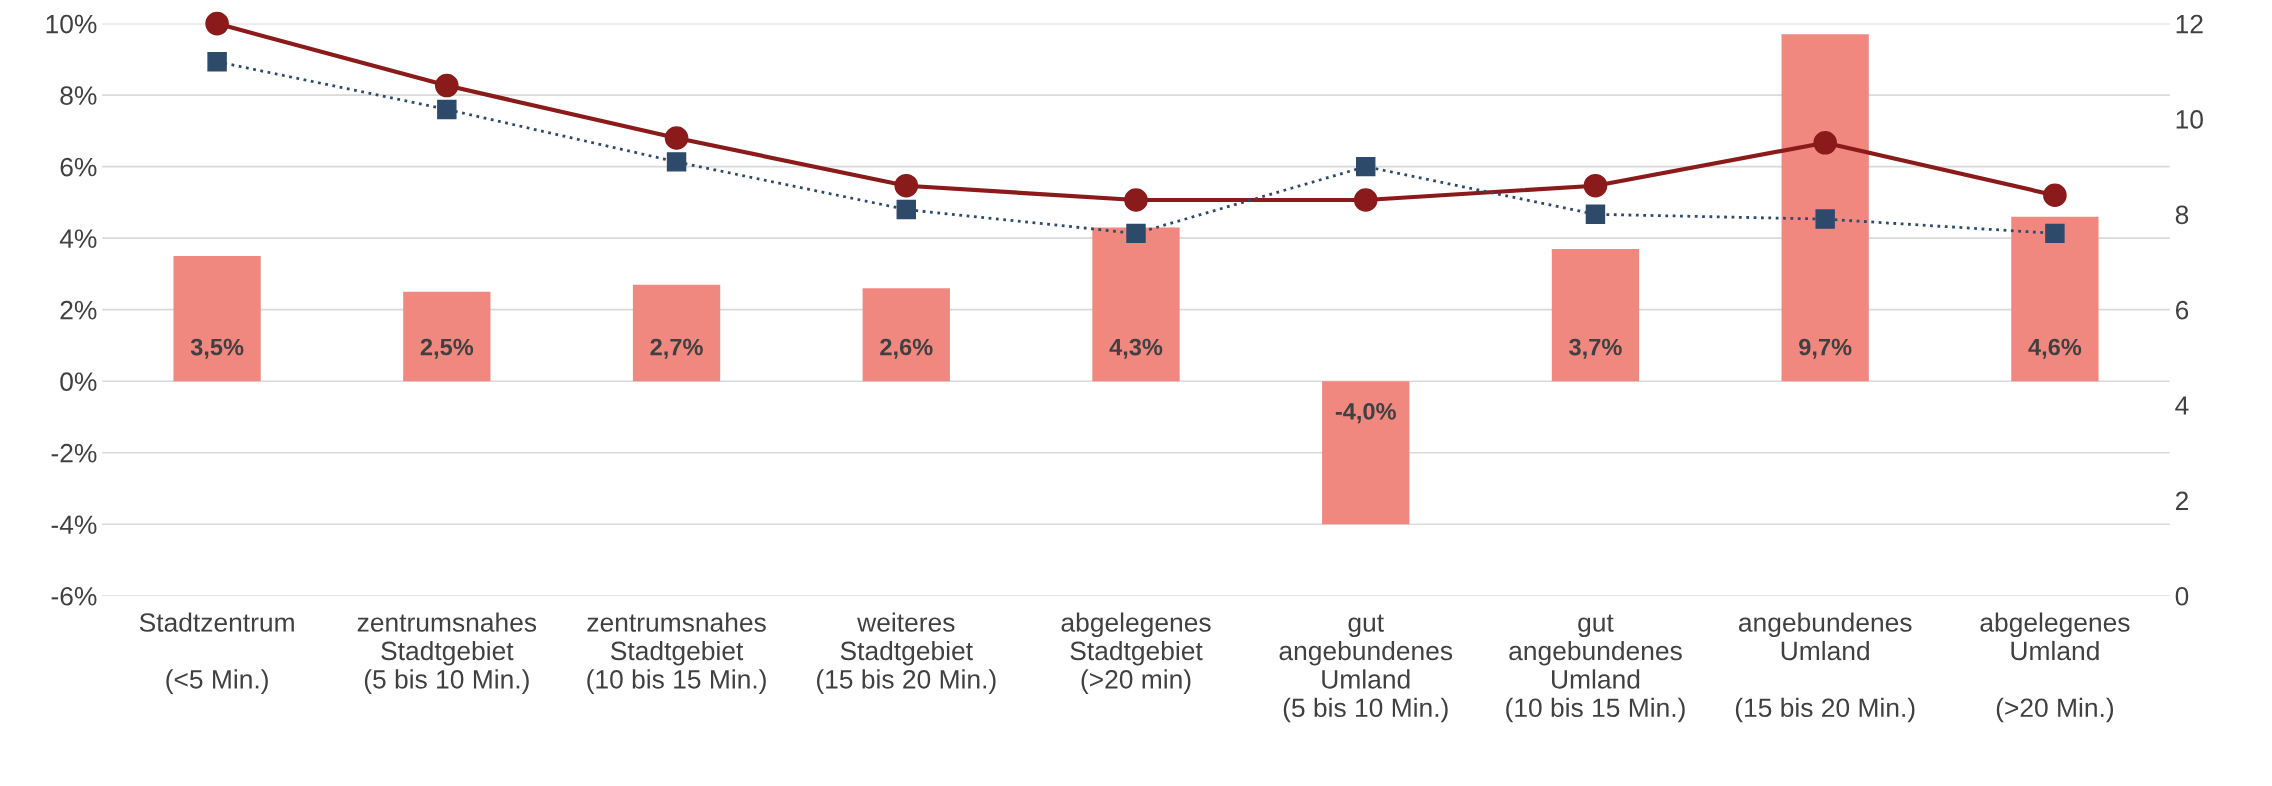 The width and height of the screenshot is (2272, 786). I want to click on category-label: abgelegenes Umland (>20 Min.), so click(2055, 667).